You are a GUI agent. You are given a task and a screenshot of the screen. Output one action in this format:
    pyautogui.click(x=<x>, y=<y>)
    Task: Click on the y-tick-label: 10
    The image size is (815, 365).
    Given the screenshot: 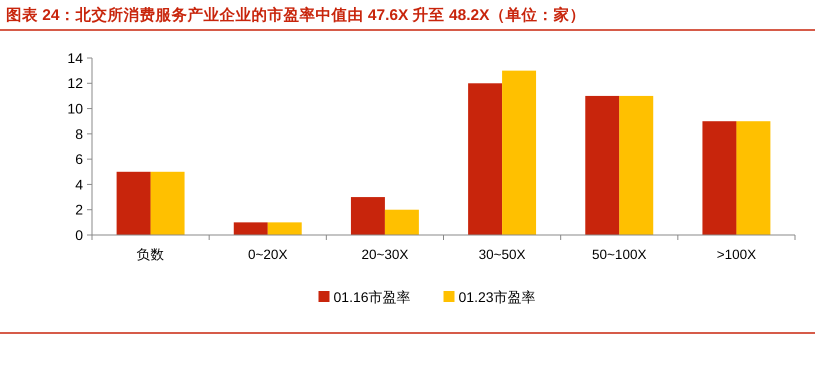 What is the action you would take?
    pyautogui.click(x=75, y=108)
    